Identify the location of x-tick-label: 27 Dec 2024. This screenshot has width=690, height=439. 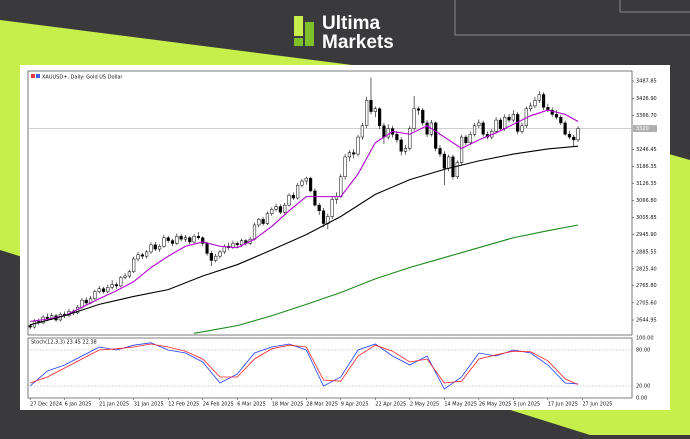
(46, 405).